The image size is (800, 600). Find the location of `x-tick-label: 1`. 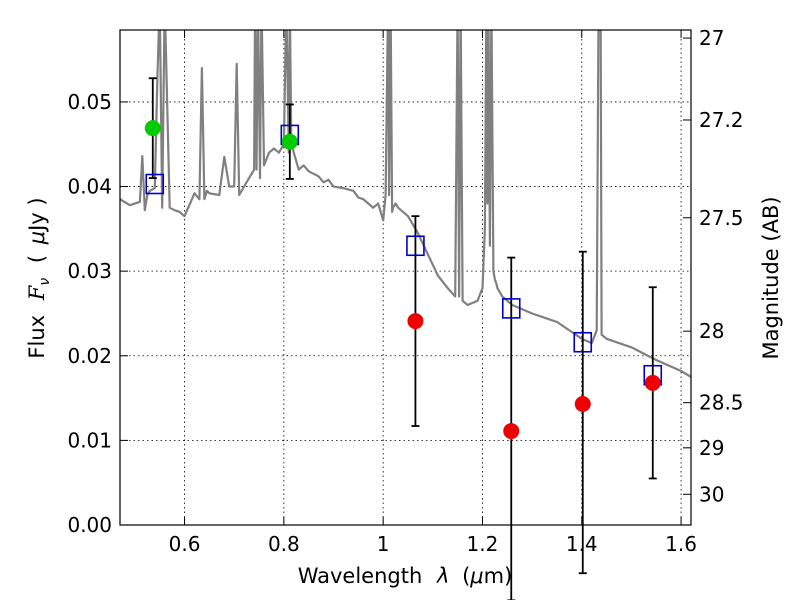

x-tick-label: 1 is located at coordinates (383, 544).